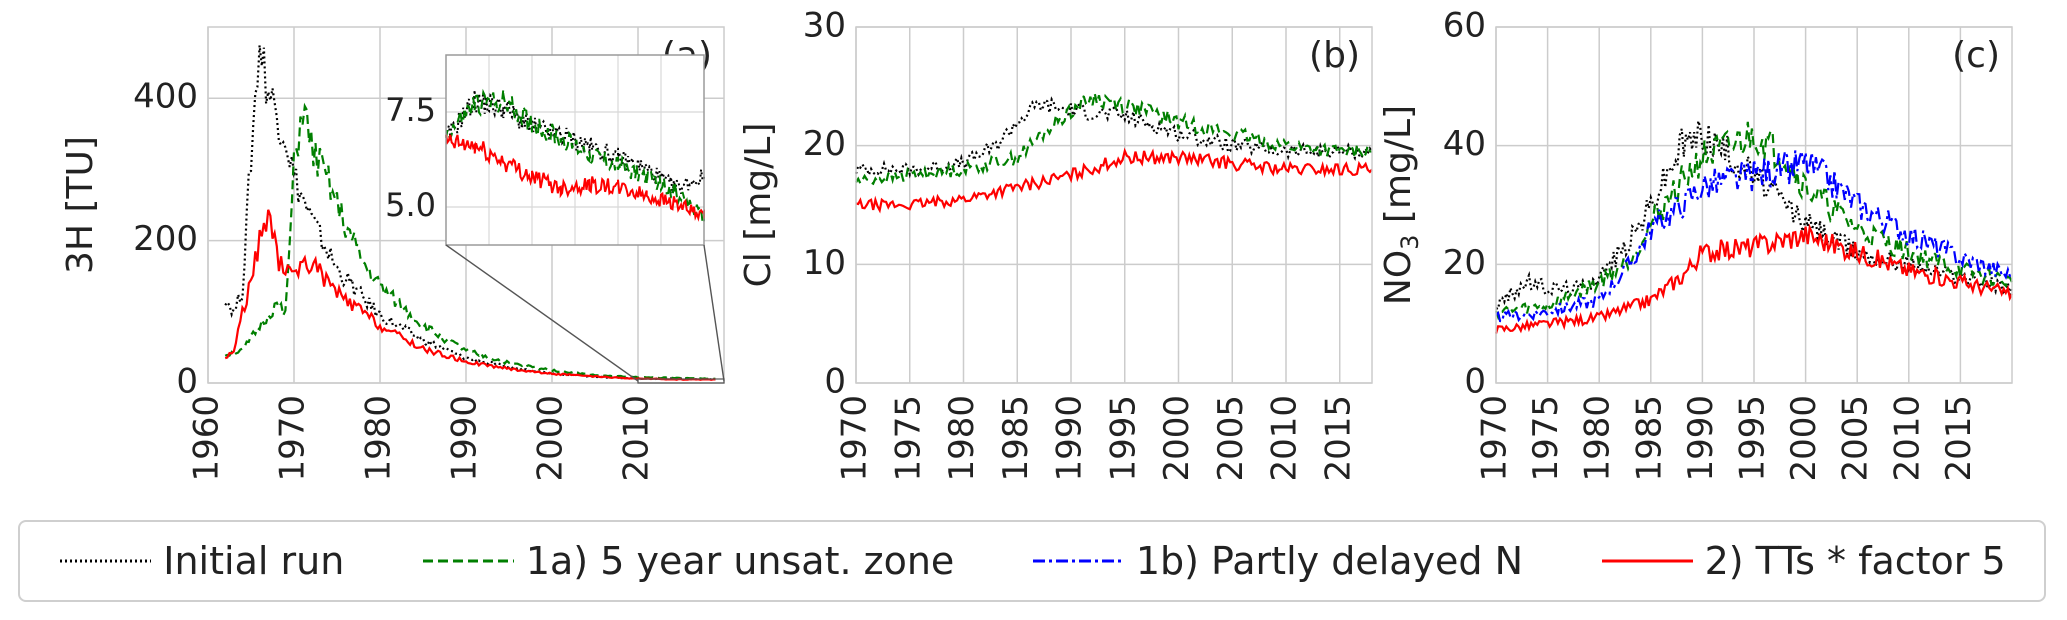 Image resolution: width=2067 pixels, height=620 pixels. What do you see at coordinates (106, 561) in the screenshot?
I see `legend-swatch-initial-run` at bounding box center [106, 561].